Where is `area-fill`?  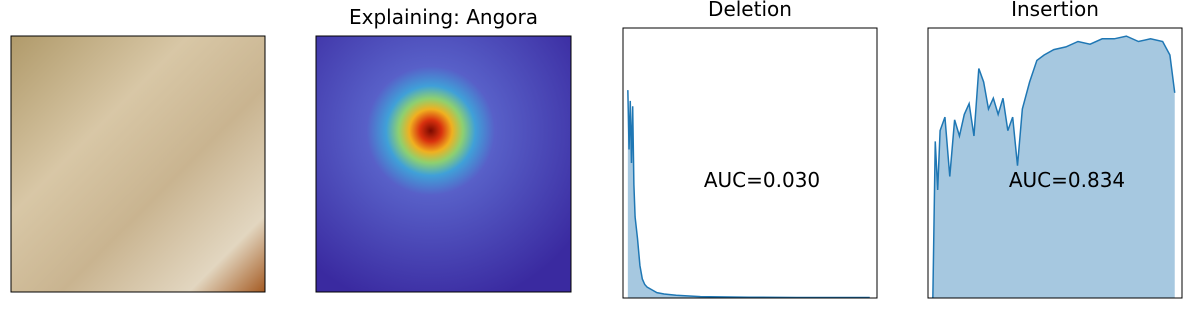 area-fill is located at coordinates (748, 194).